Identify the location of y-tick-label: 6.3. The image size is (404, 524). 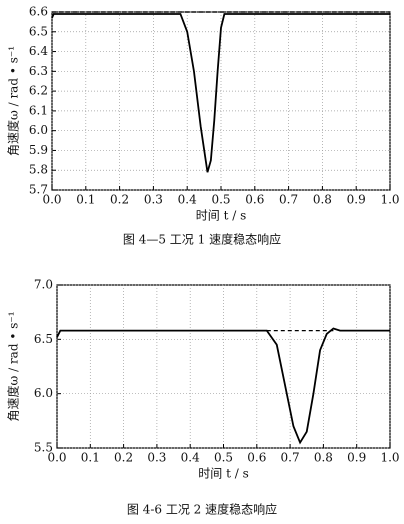
(38, 71).